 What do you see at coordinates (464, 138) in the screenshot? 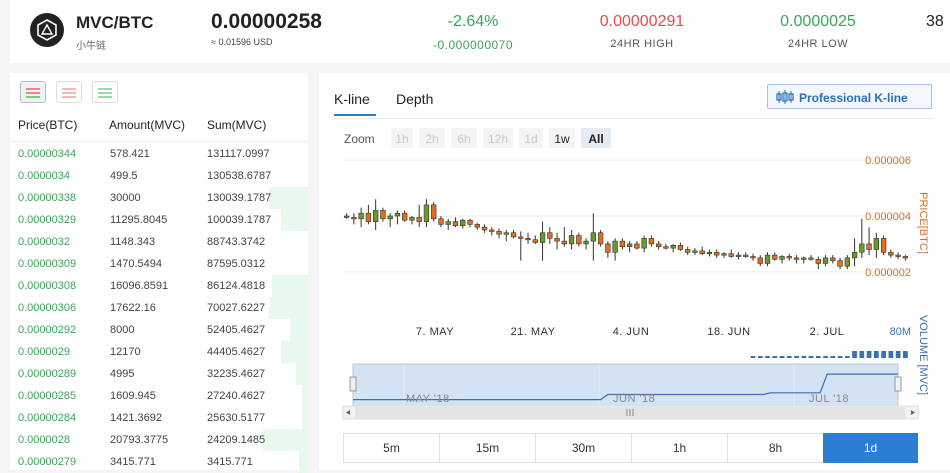
I see `zoom-6h-button` at bounding box center [464, 138].